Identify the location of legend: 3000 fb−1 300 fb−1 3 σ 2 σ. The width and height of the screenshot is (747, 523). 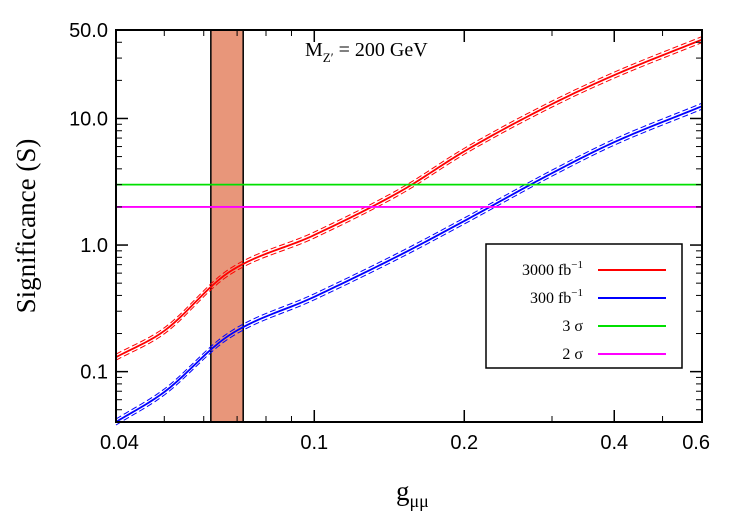
(584, 306).